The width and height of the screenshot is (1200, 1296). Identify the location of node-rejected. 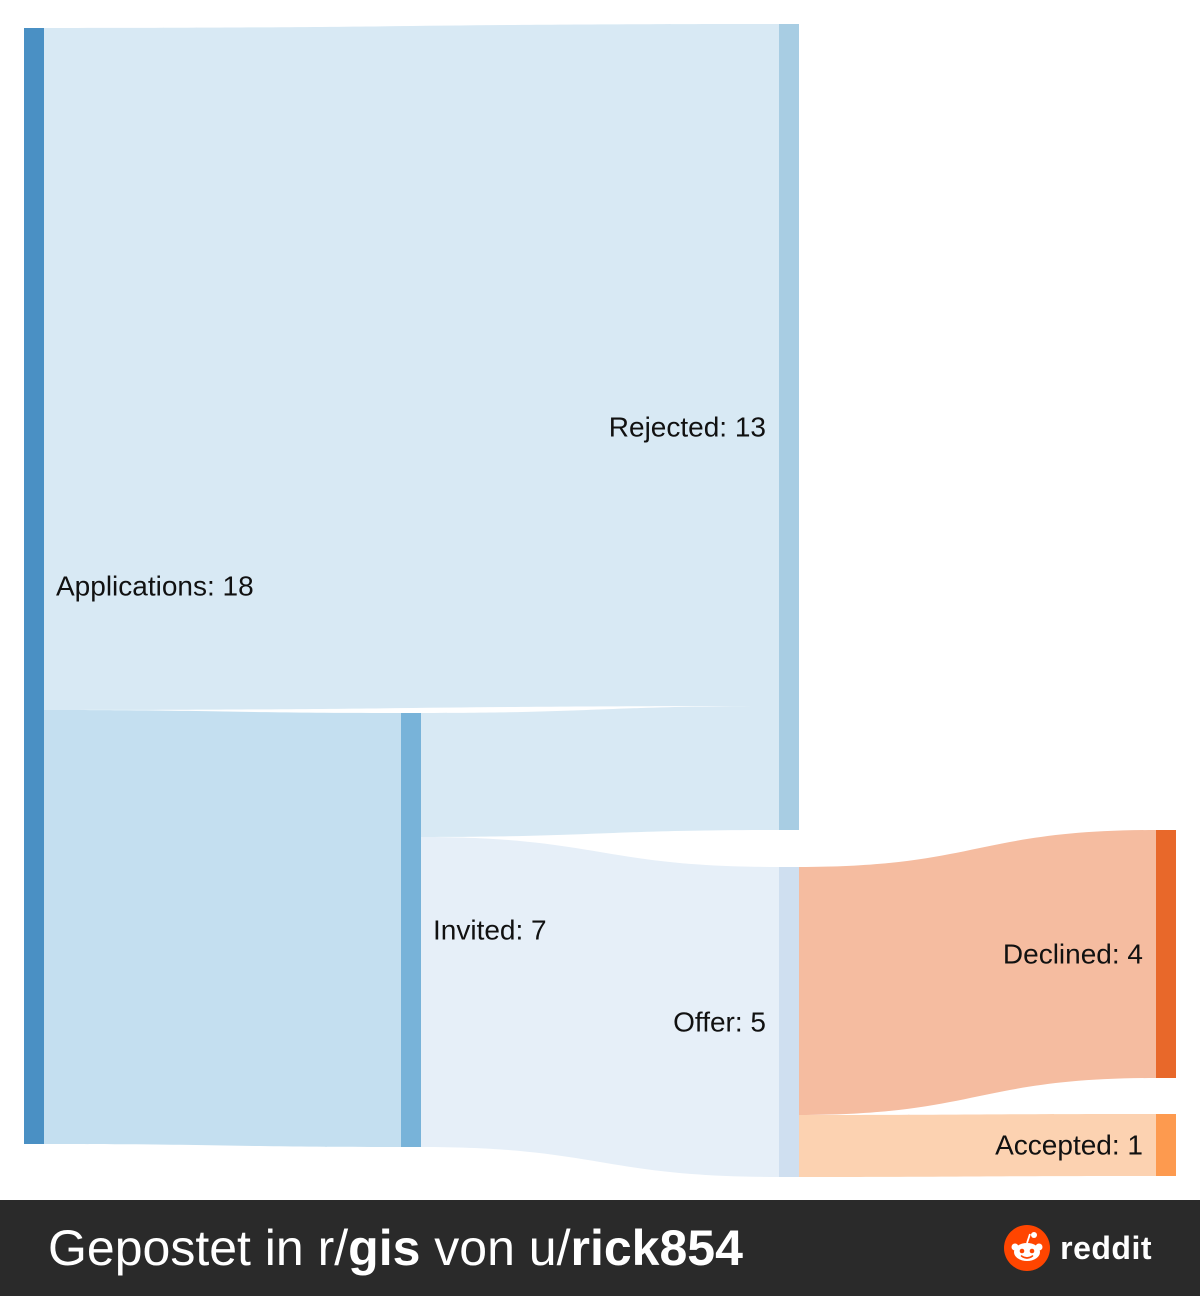
(789, 427).